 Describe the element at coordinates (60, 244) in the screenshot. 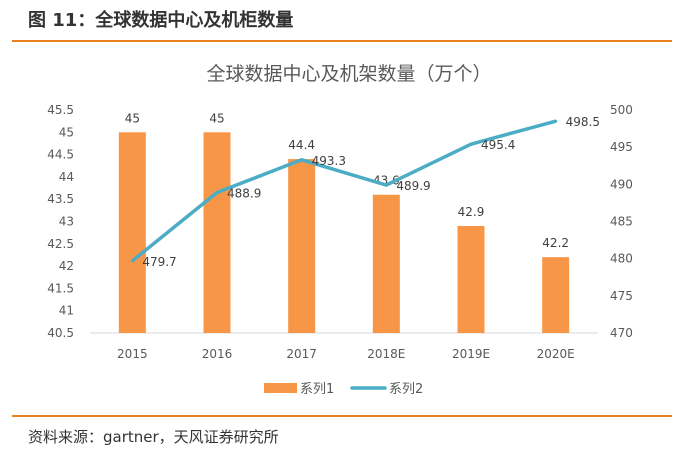

I see `y-left-tick: 42.5` at that location.